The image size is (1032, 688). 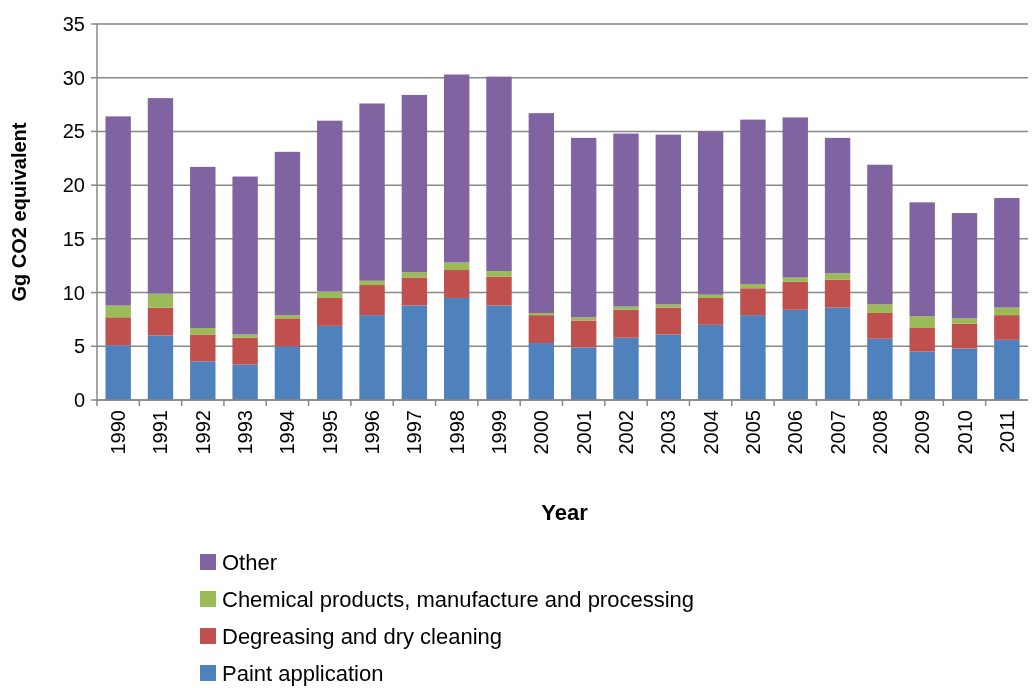 I want to click on x-tick-label: 1995, so click(x=329, y=432).